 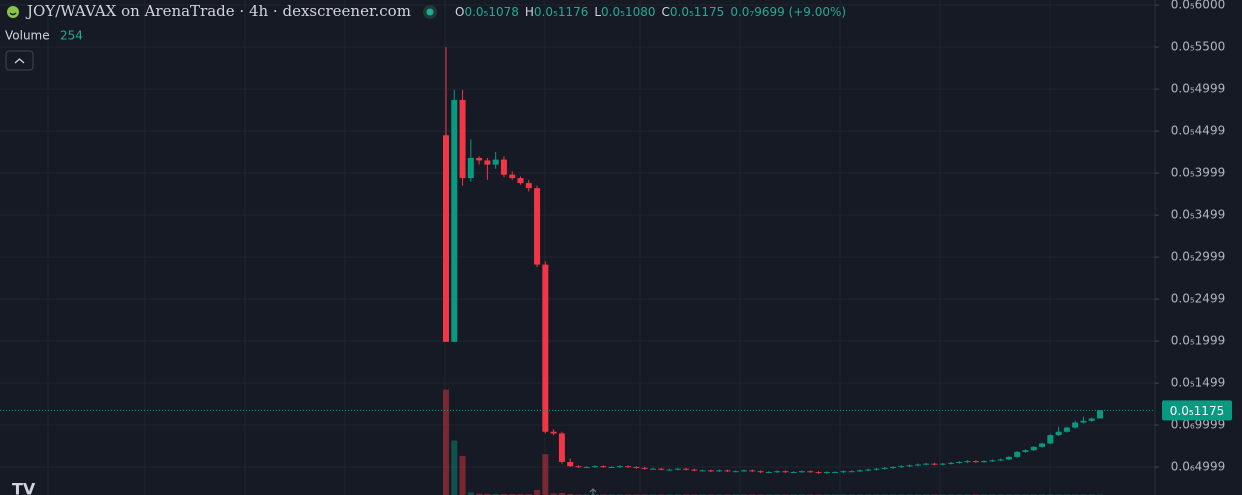 I want to click on scroll-marker, so click(x=593, y=491).